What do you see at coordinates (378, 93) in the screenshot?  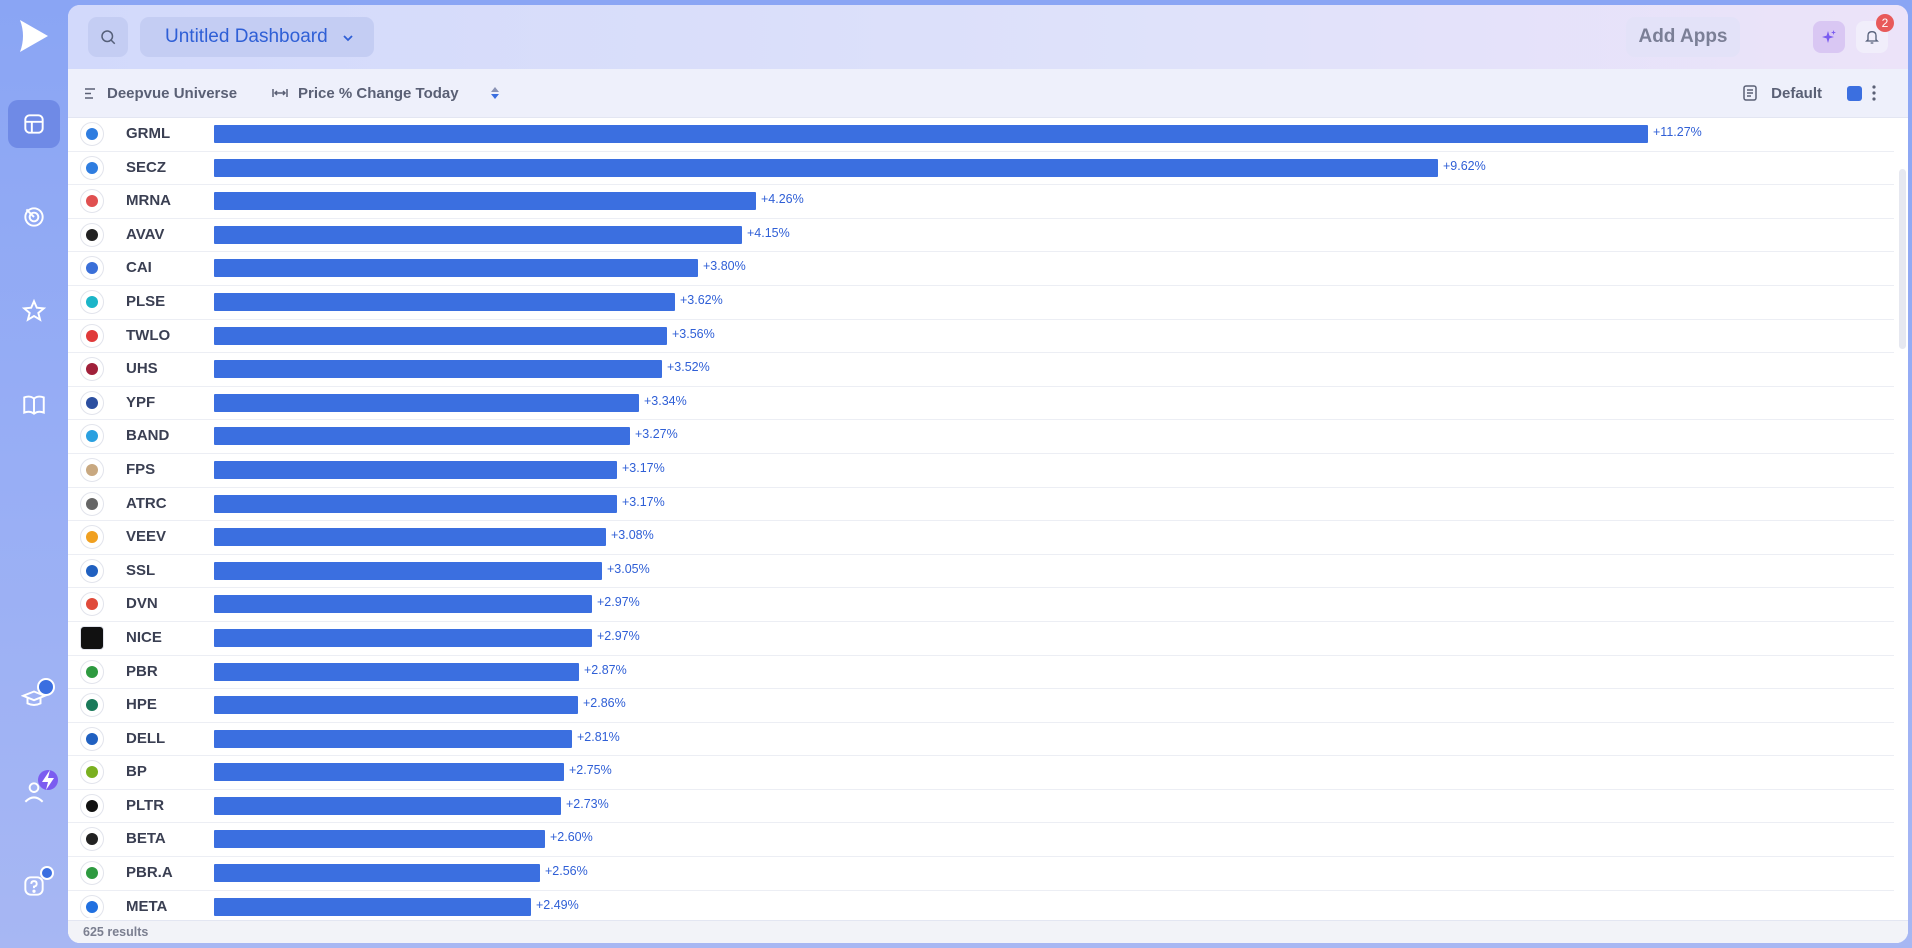 I see `metric-label: Price % Change Today` at bounding box center [378, 93].